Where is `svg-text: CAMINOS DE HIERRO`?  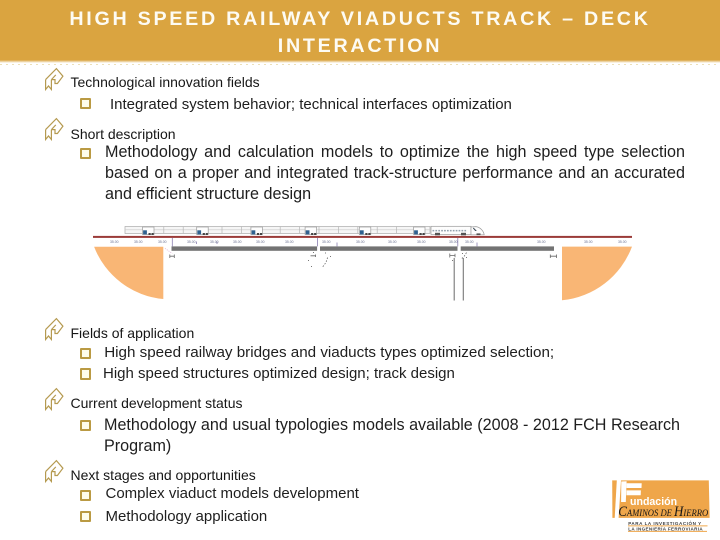 svg-text: CAMINOS DE HIERRO is located at coordinates (663, 512).